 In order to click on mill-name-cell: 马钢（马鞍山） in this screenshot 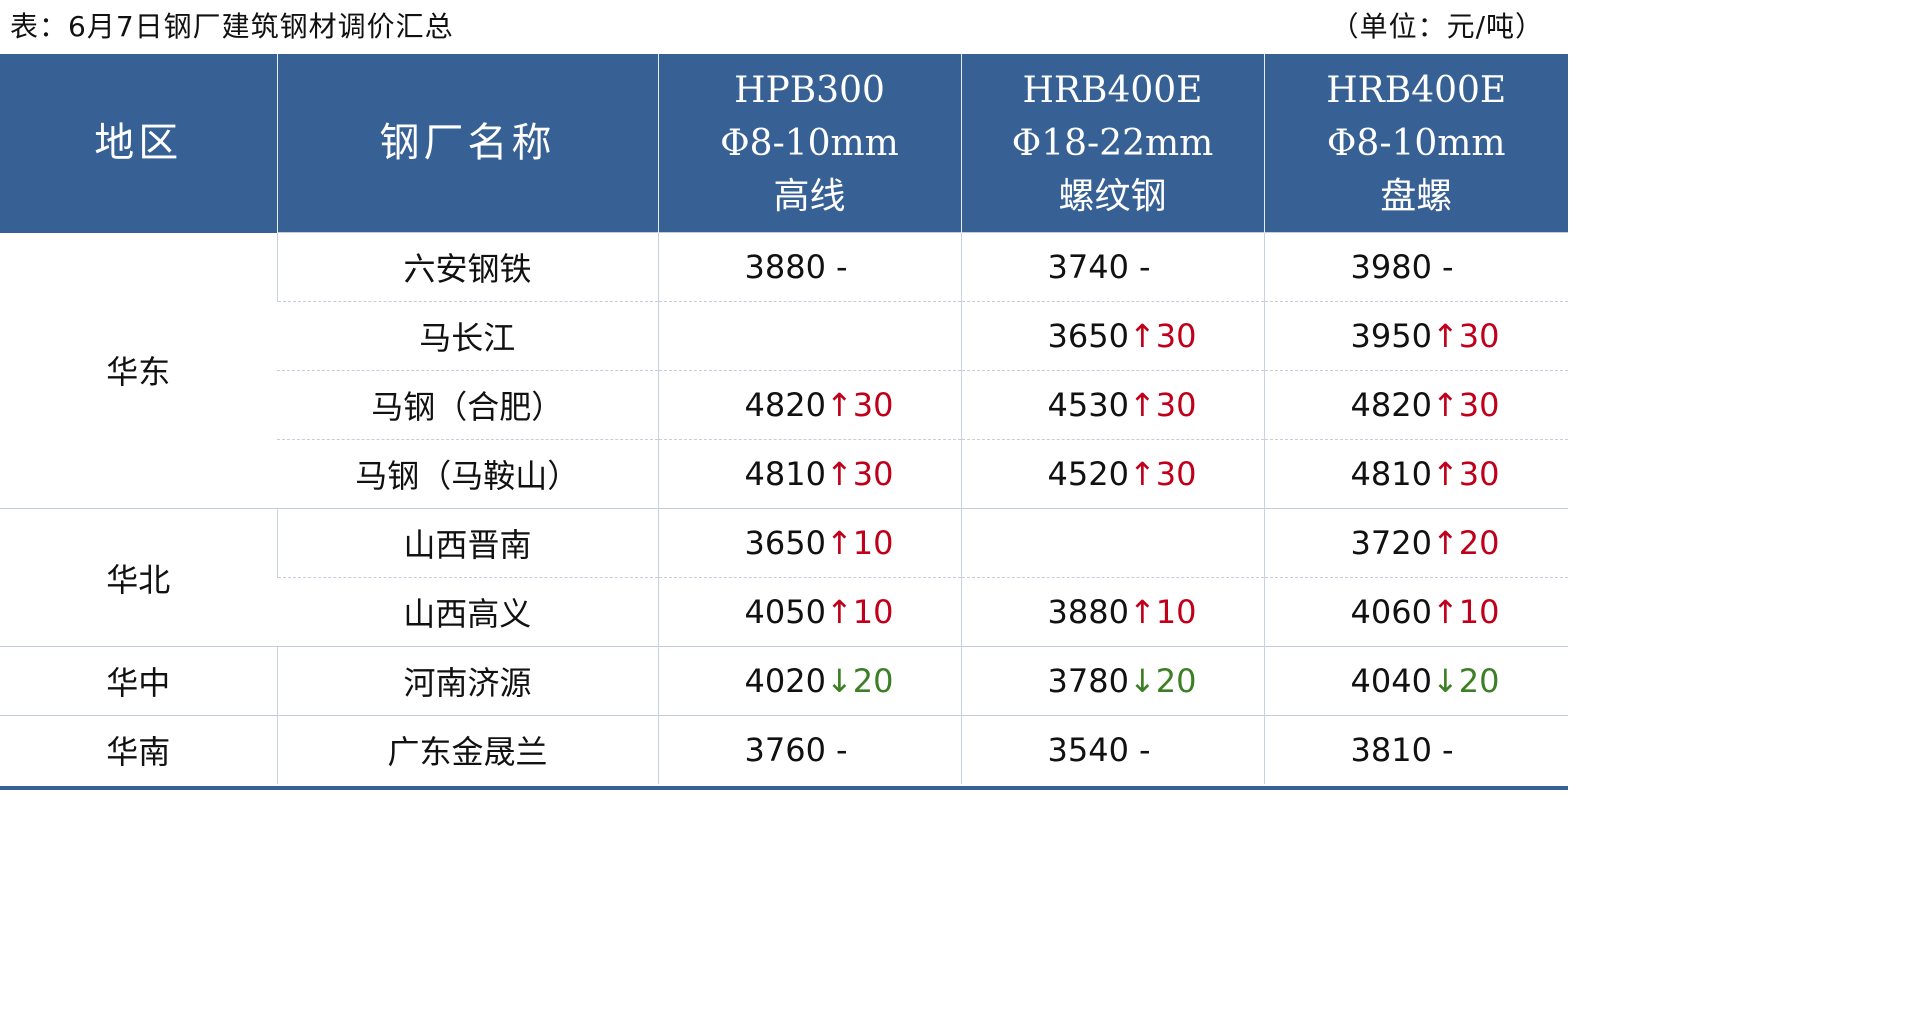, I will do `click(467, 474)`.